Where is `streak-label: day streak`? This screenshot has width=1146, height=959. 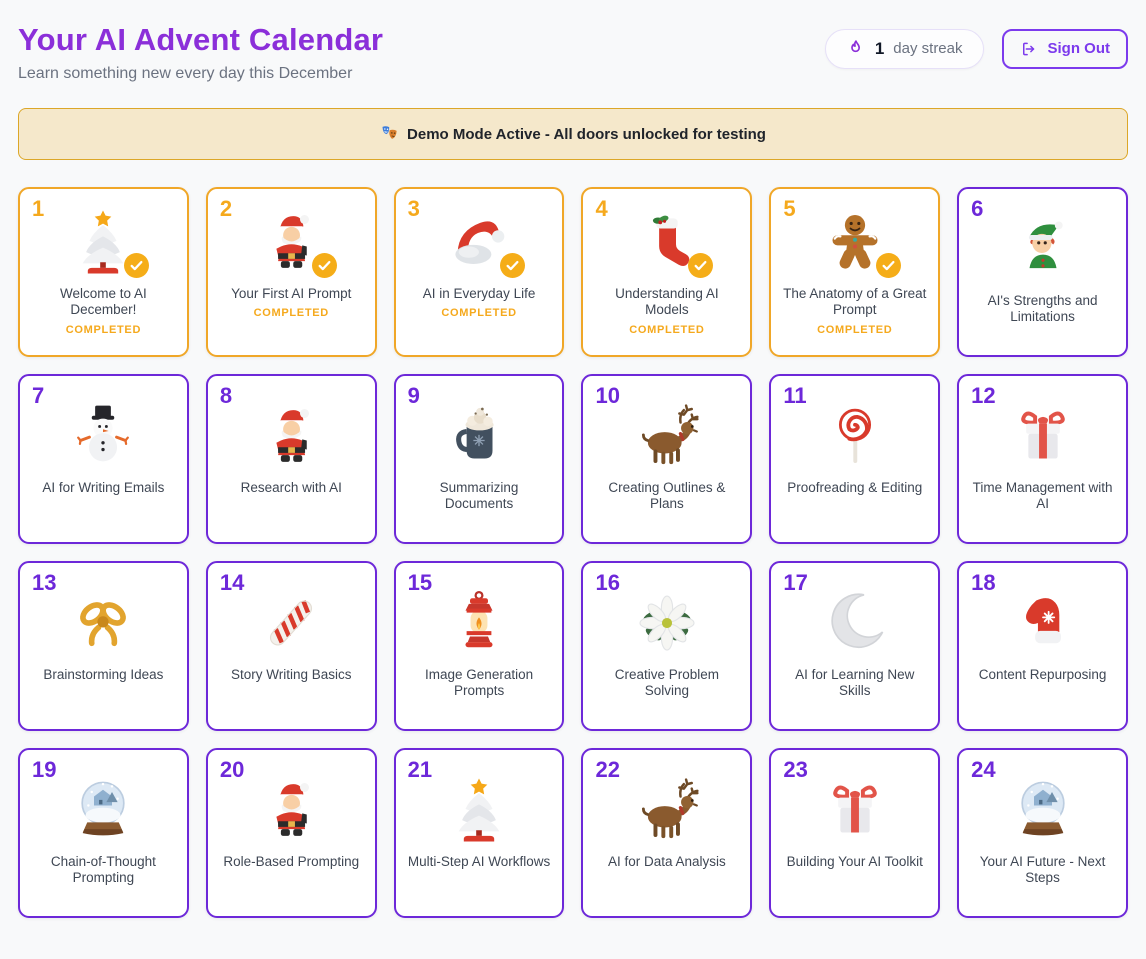
streak-label: day streak is located at coordinates (928, 48).